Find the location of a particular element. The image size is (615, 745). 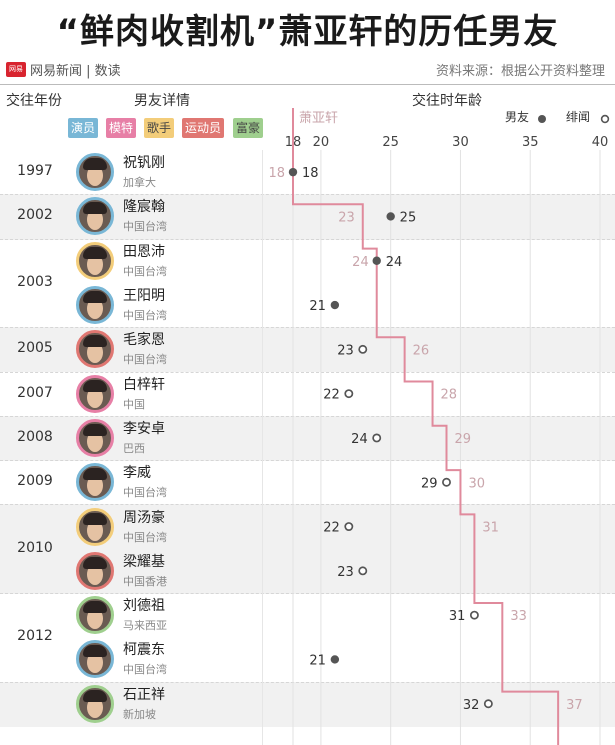

boyfriend-name: 祝钒刚 is located at coordinates (144, 163).